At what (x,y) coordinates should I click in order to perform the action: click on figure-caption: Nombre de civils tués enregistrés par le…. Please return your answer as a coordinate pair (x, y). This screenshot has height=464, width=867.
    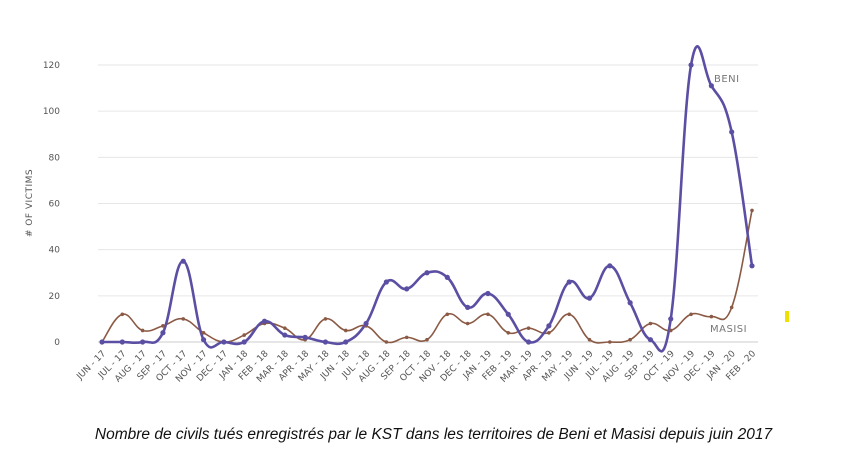
    Looking at the image, I should click on (433, 434).